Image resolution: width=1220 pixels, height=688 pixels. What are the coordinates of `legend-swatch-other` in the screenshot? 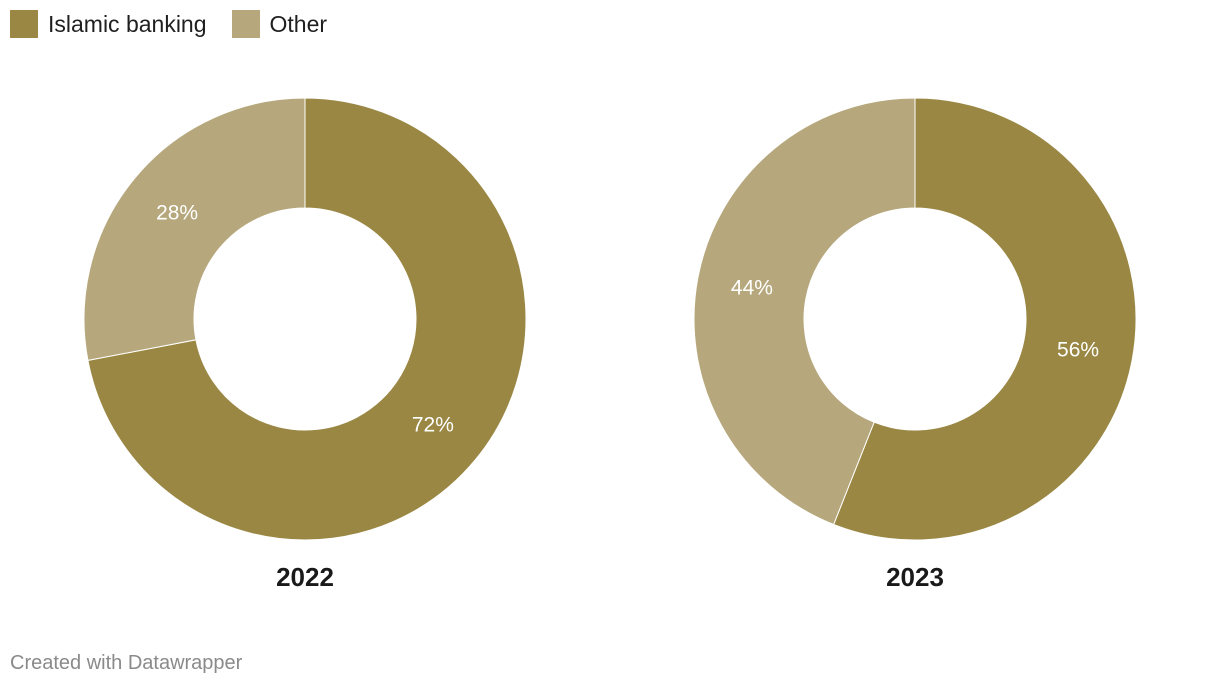 It's located at (245, 24).